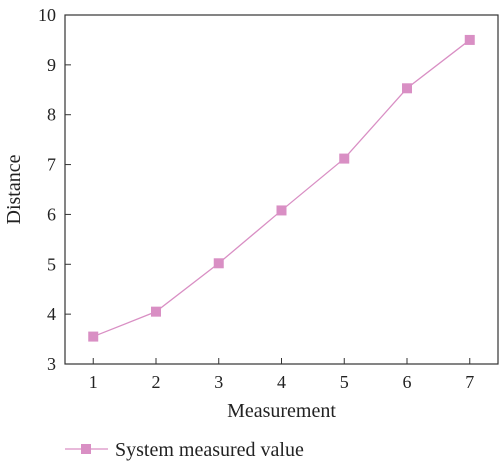 The width and height of the screenshot is (500, 463). I want to click on y-tick-label: 4, so click(51, 314).